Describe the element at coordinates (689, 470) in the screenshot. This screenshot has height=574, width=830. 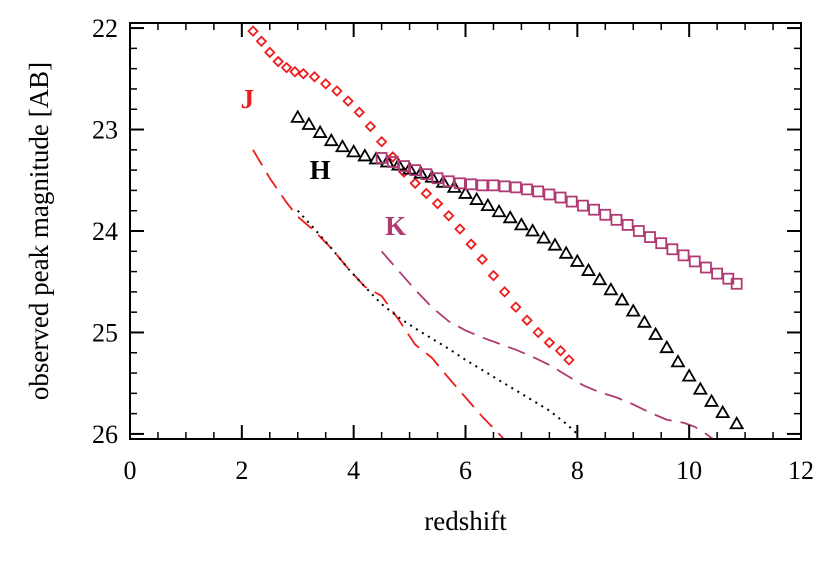
I see `x-tick-label: 10` at that location.